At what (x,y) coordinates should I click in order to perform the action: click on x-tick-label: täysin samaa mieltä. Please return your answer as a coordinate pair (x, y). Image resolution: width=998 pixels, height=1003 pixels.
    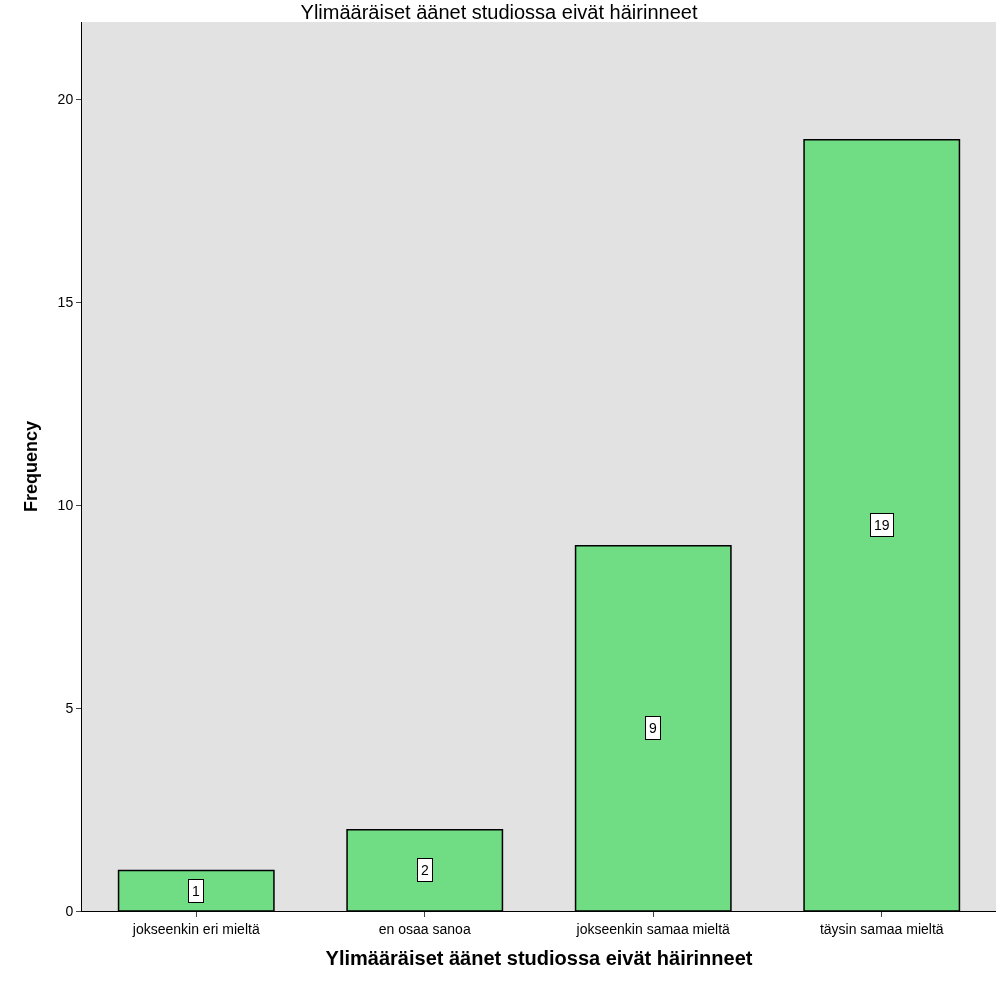
    Looking at the image, I should click on (881, 928).